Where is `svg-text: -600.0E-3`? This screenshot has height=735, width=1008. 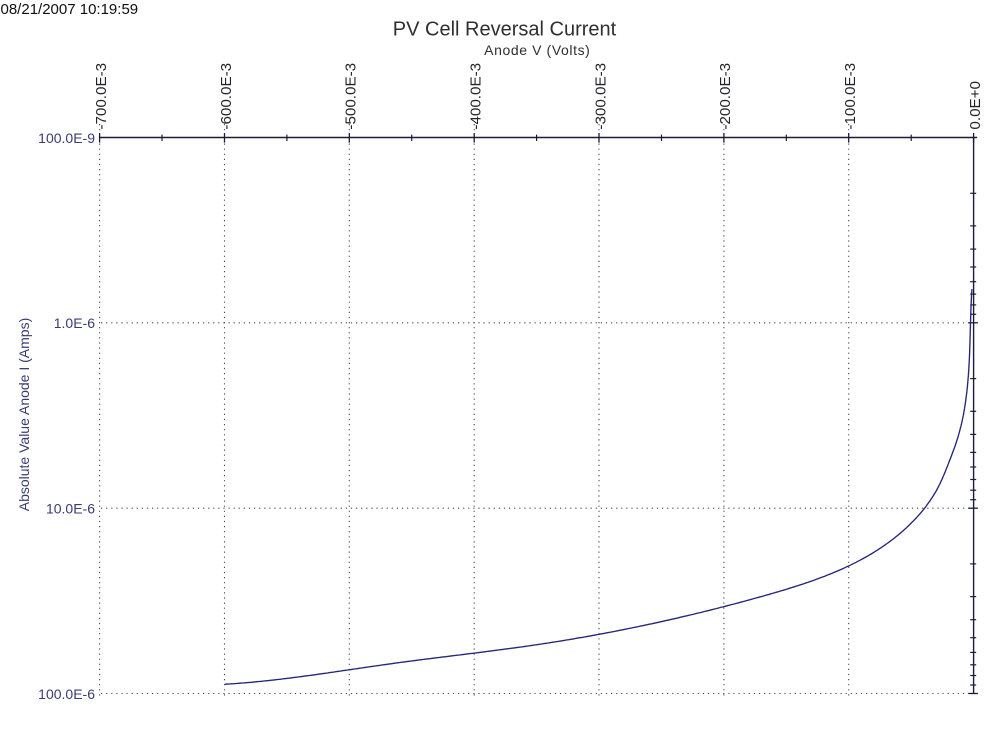
svg-text: -600.0E-3 is located at coordinates (226, 96).